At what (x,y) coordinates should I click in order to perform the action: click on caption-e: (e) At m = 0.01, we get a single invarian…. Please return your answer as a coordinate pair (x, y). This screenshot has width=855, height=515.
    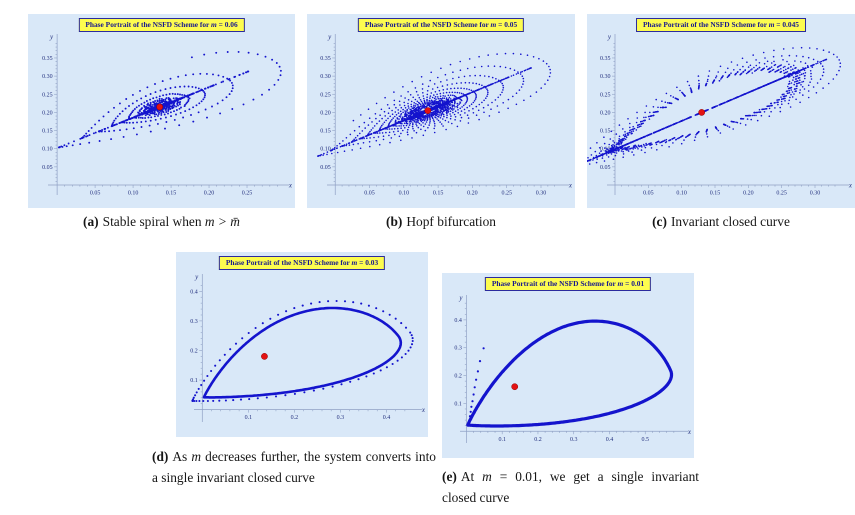
    Looking at the image, I should click on (570, 487).